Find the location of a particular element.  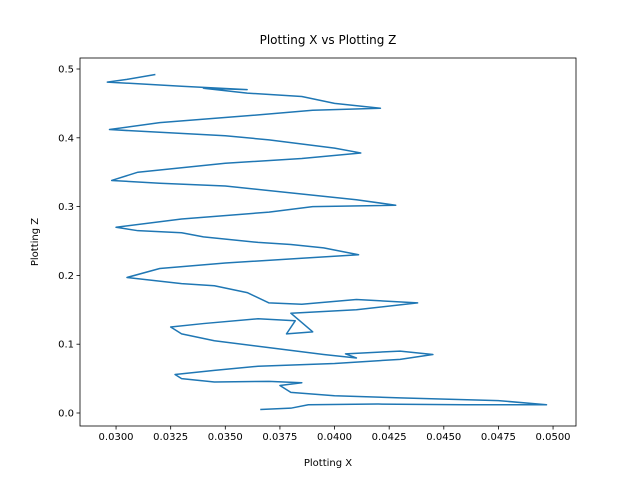

x-tick-label: 0.0400 is located at coordinates (334, 437).